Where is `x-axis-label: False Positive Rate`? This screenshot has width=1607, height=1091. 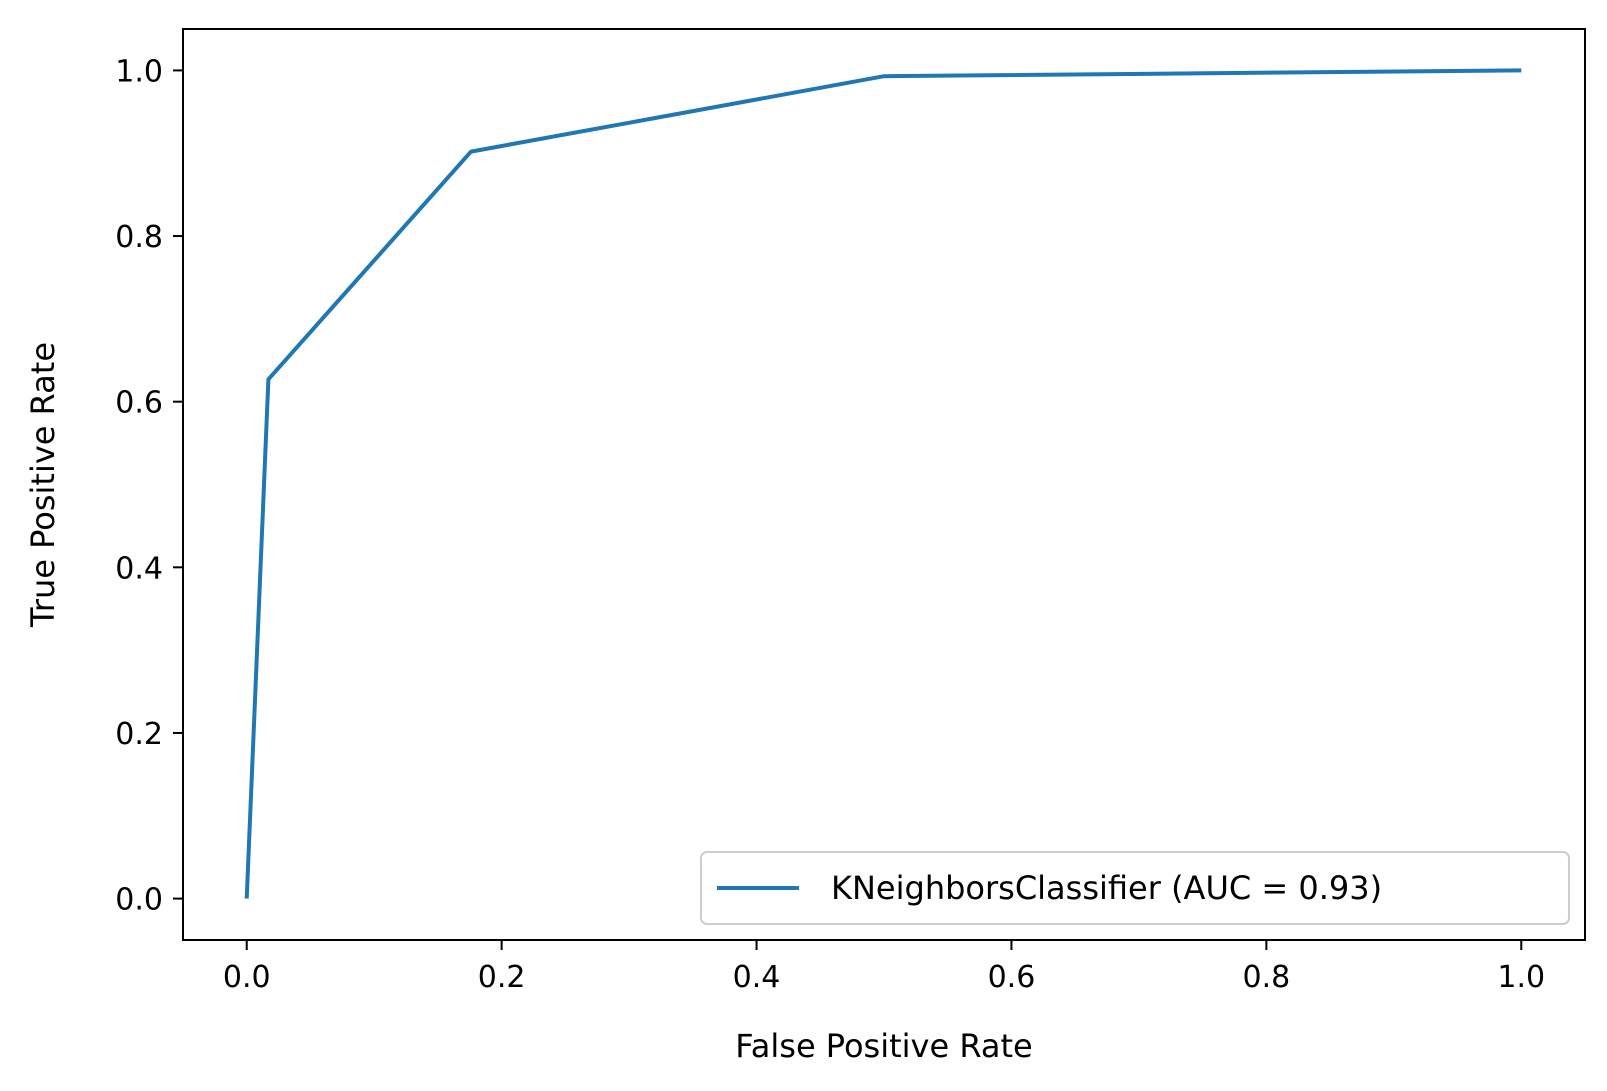 x-axis-label: False Positive Rate is located at coordinates (883, 1046).